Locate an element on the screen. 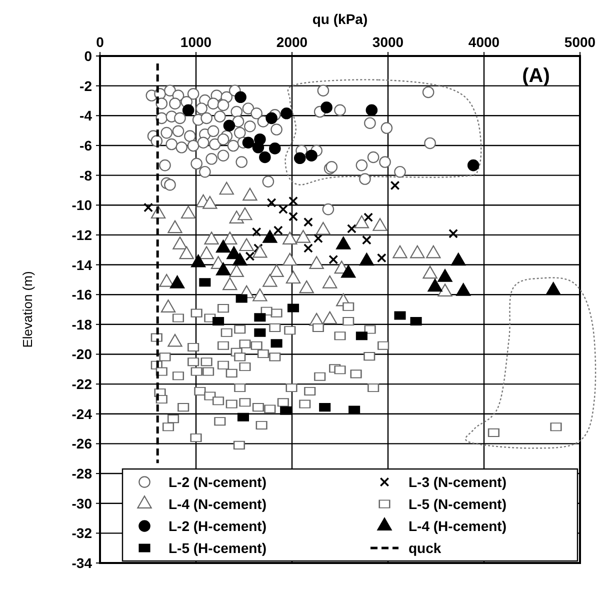 The width and height of the screenshot is (615, 590). legend-label: L-2 (H-cement) is located at coordinates (217, 526).